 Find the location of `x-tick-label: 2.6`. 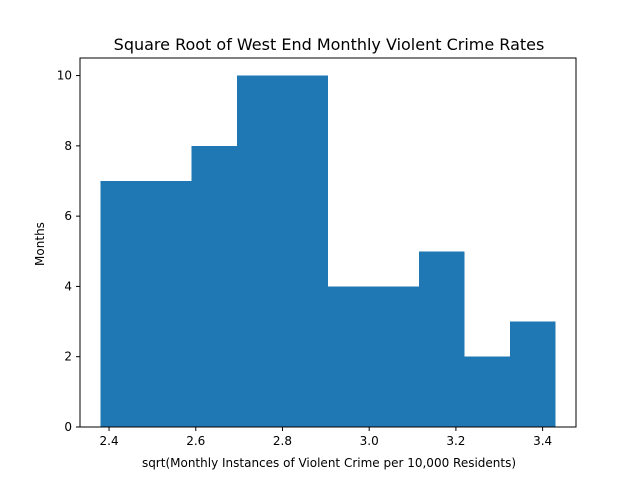

x-tick-label: 2.6 is located at coordinates (195, 441).